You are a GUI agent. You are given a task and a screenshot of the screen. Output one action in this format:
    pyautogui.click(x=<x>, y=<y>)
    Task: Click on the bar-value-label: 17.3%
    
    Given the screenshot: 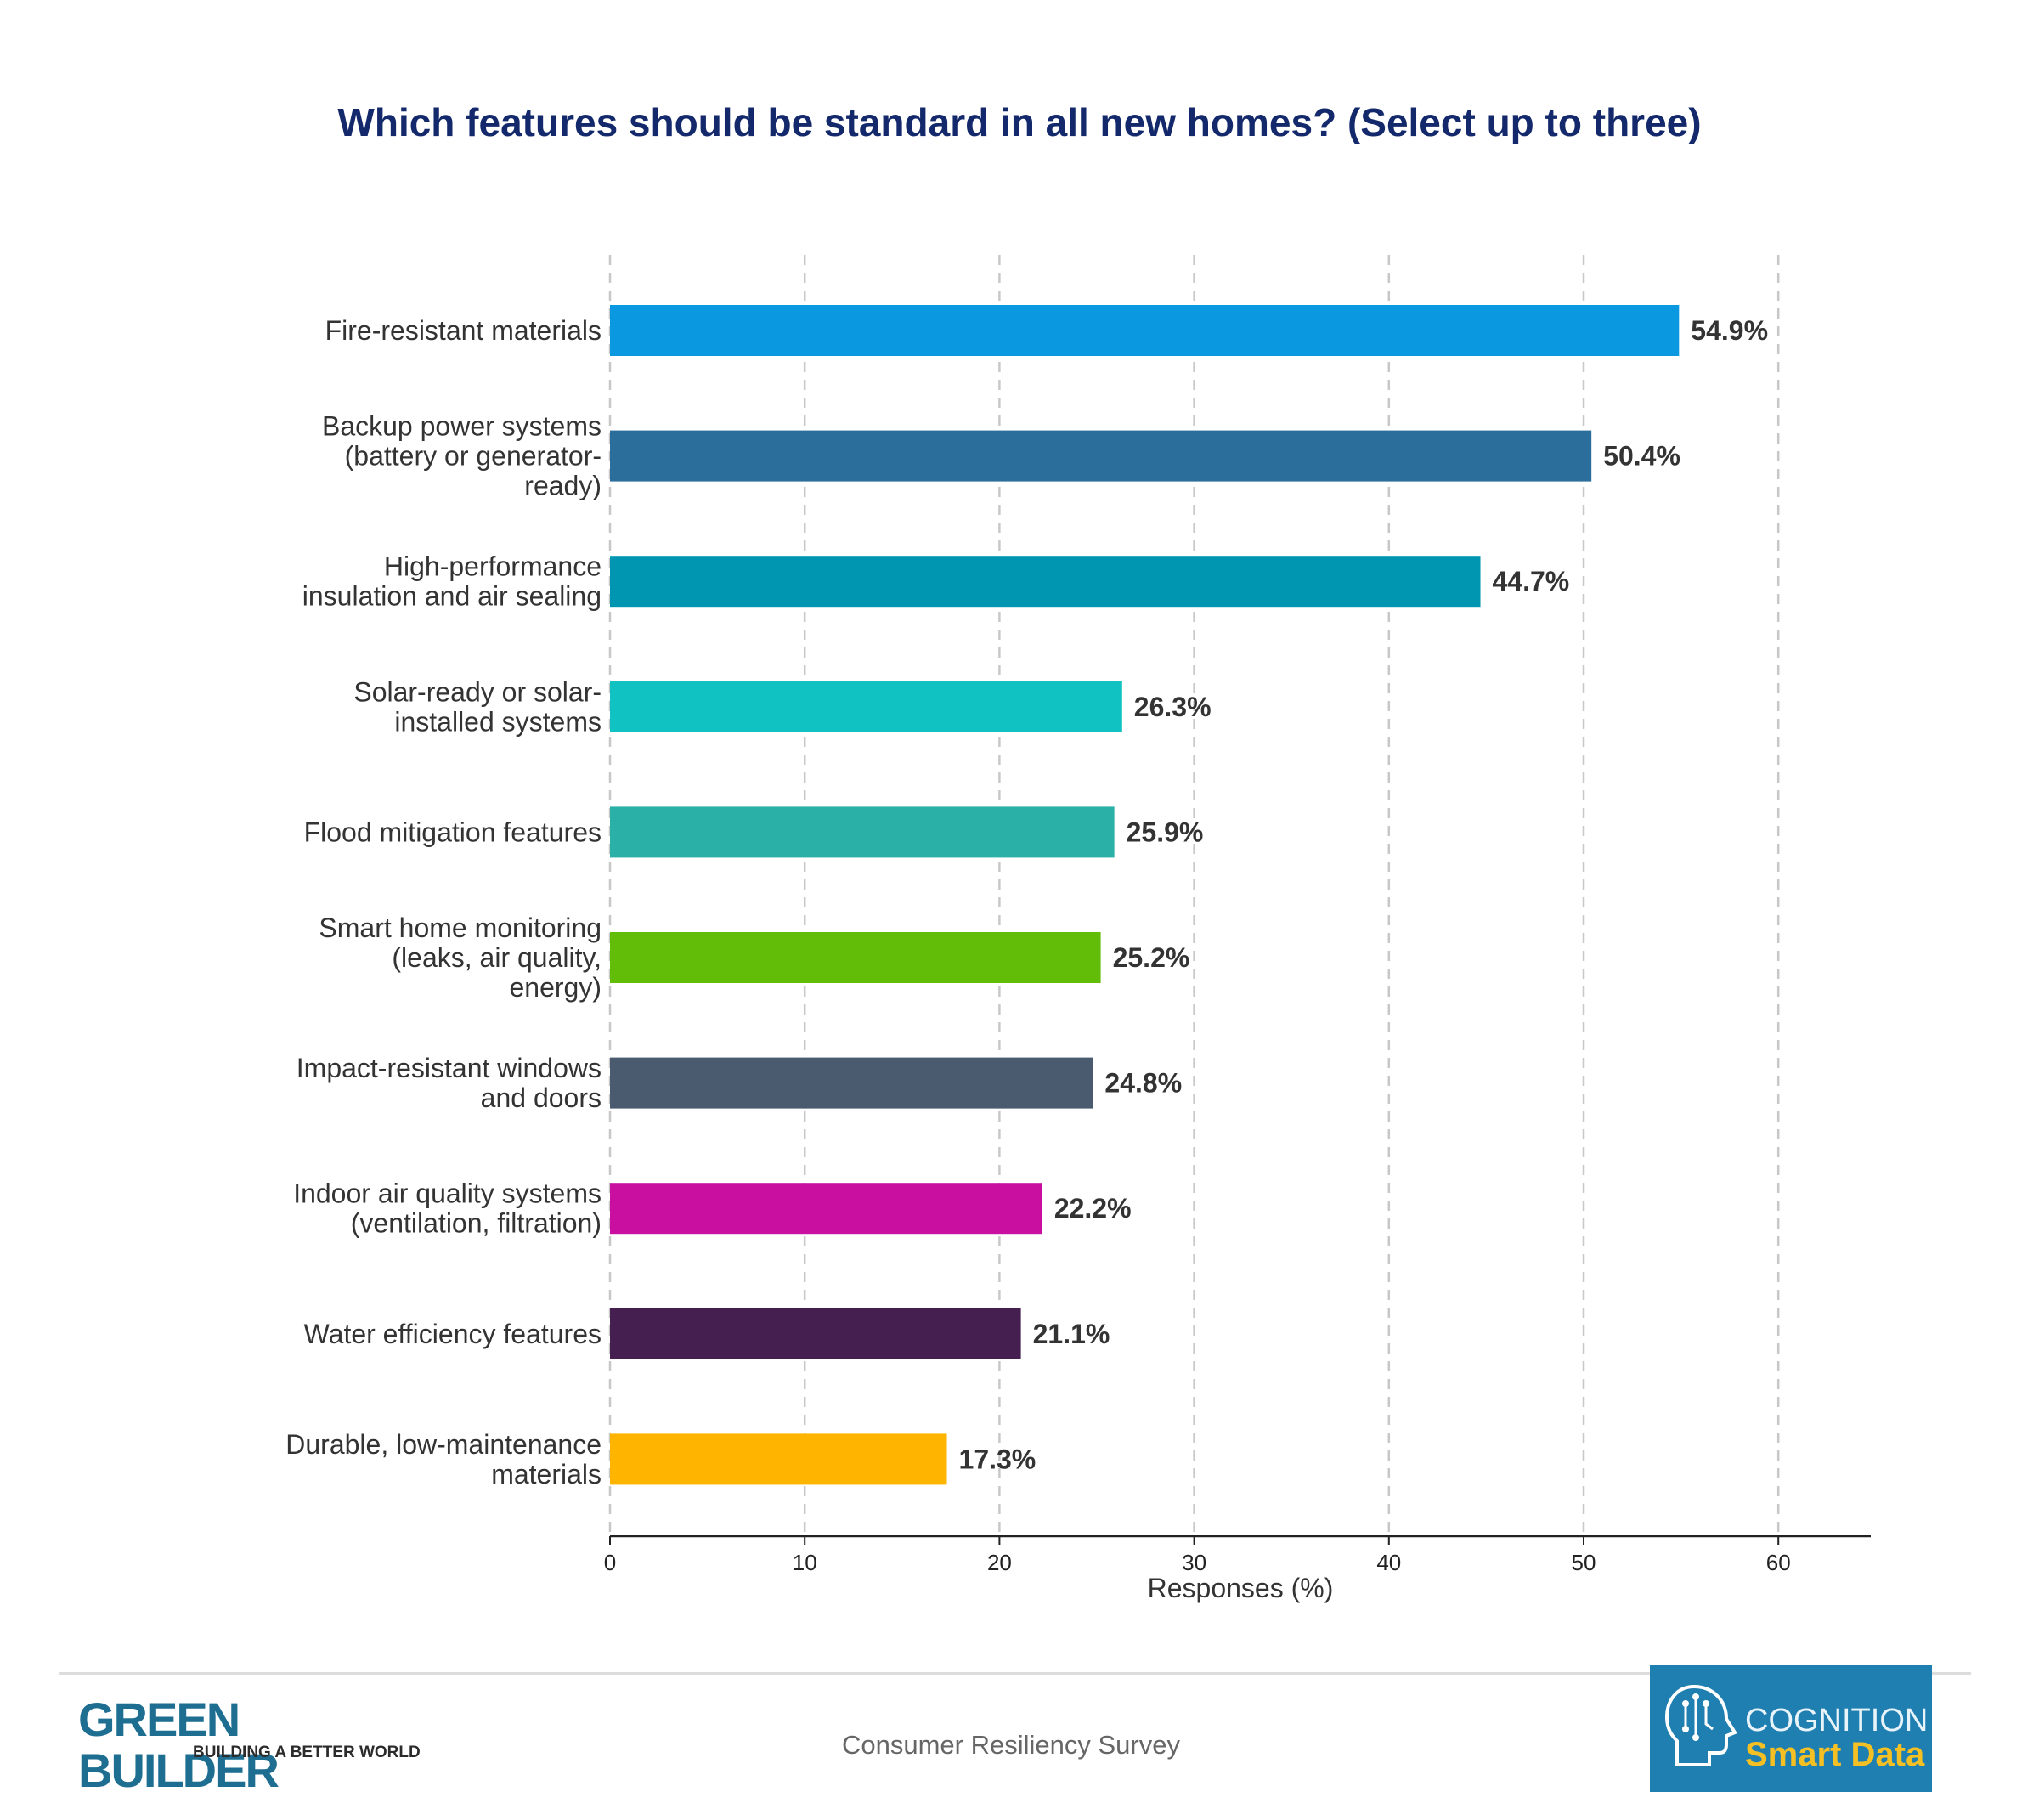 What is the action you would take?
    pyautogui.click(x=997, y=1459)
    